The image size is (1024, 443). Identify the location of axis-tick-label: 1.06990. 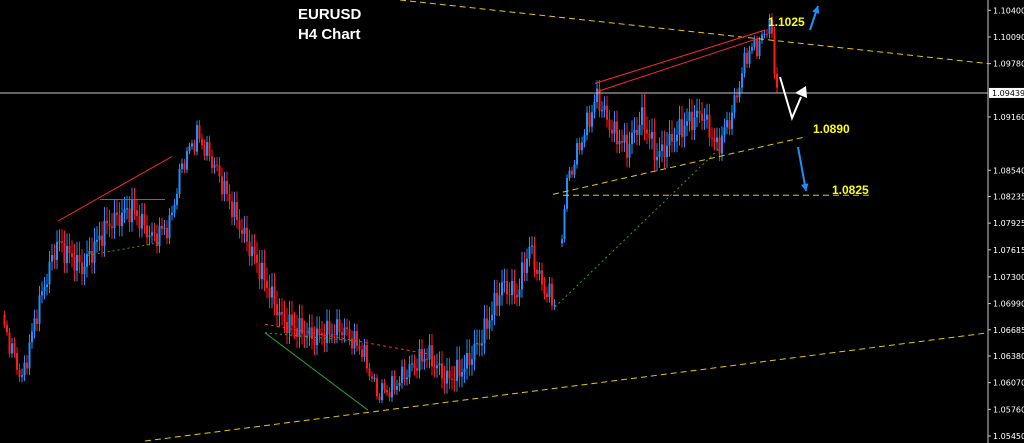
(1008, 304).